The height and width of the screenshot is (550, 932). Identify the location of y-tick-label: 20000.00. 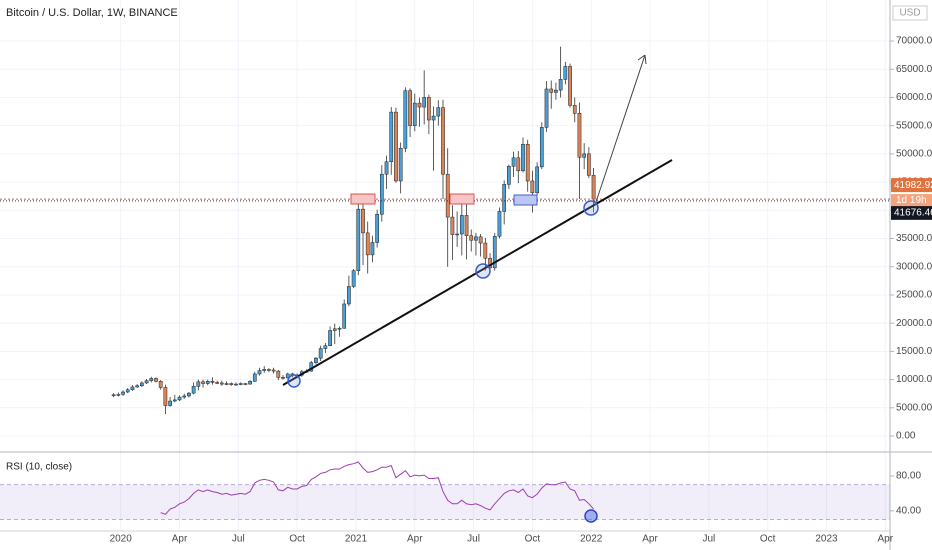
(914, 323).